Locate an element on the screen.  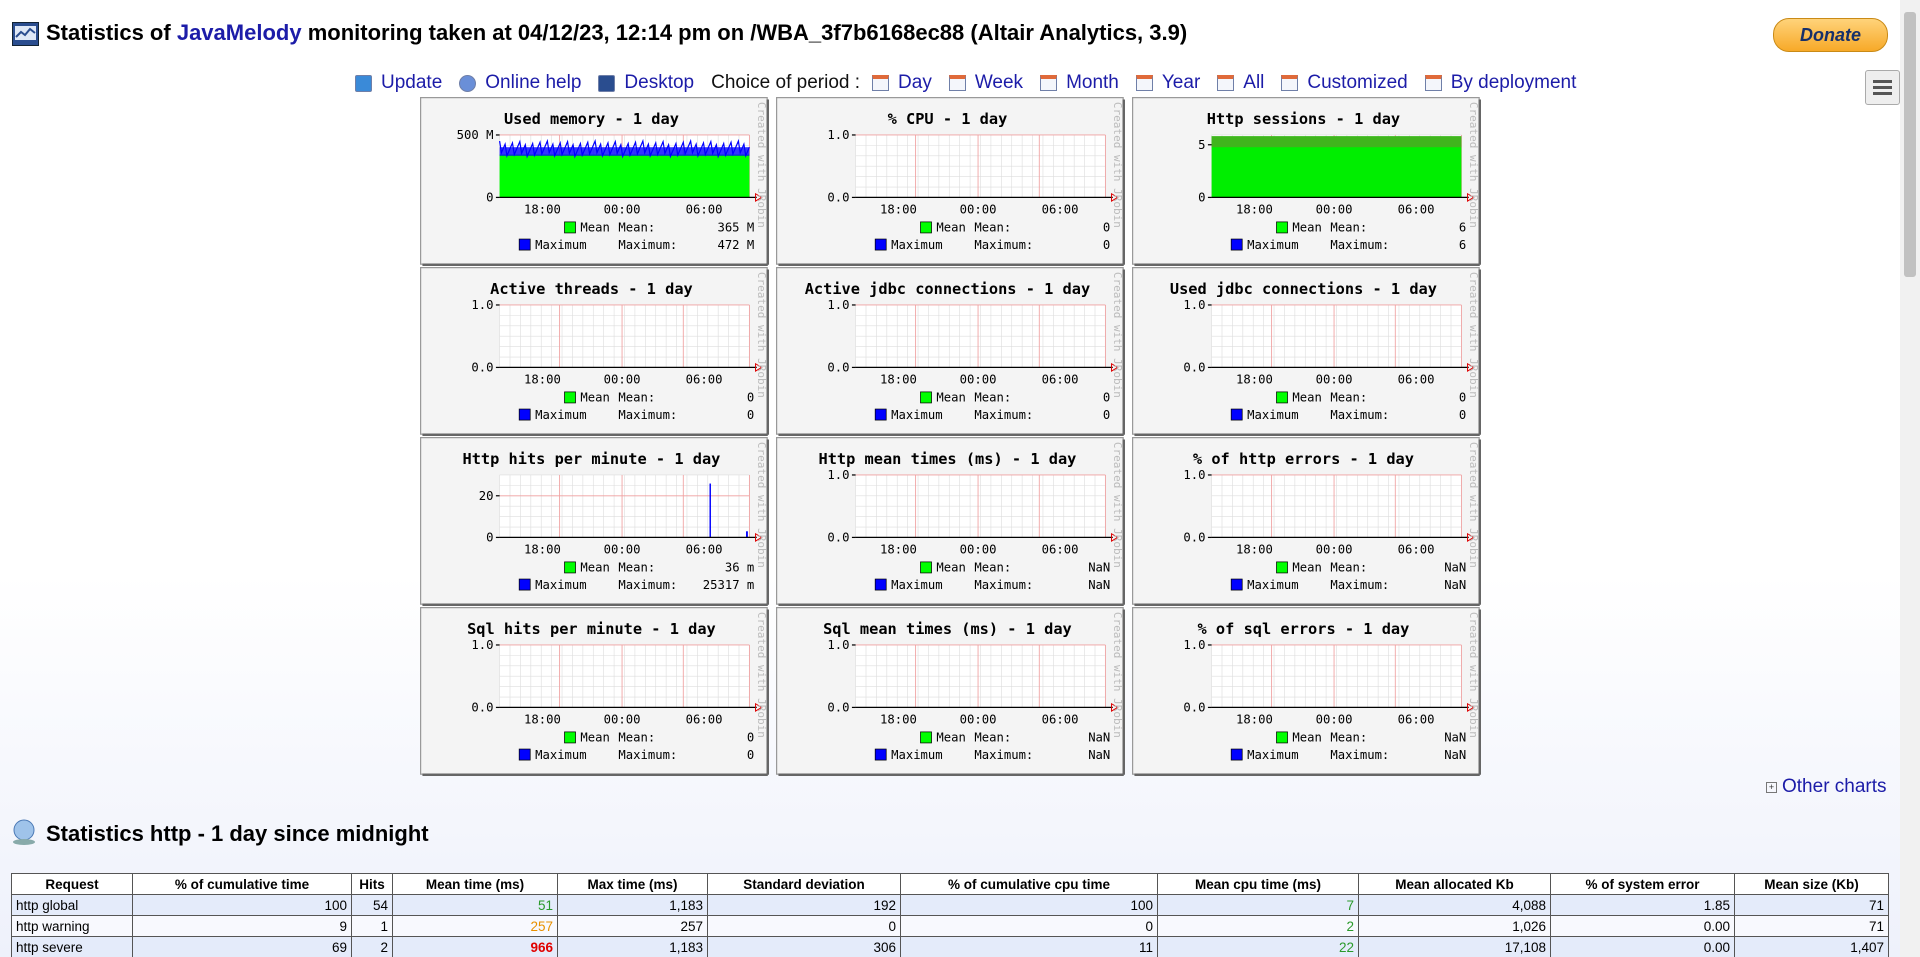
request-name: http warning is located at coordinates (72, 926).